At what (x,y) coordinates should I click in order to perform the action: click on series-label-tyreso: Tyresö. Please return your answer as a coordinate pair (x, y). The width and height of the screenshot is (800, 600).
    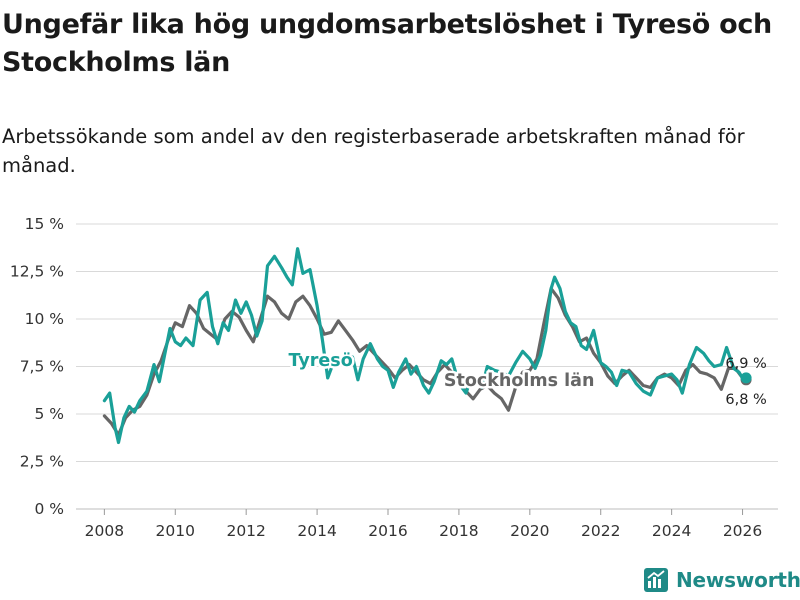
    Looking at the image, I should click on (321, 361).